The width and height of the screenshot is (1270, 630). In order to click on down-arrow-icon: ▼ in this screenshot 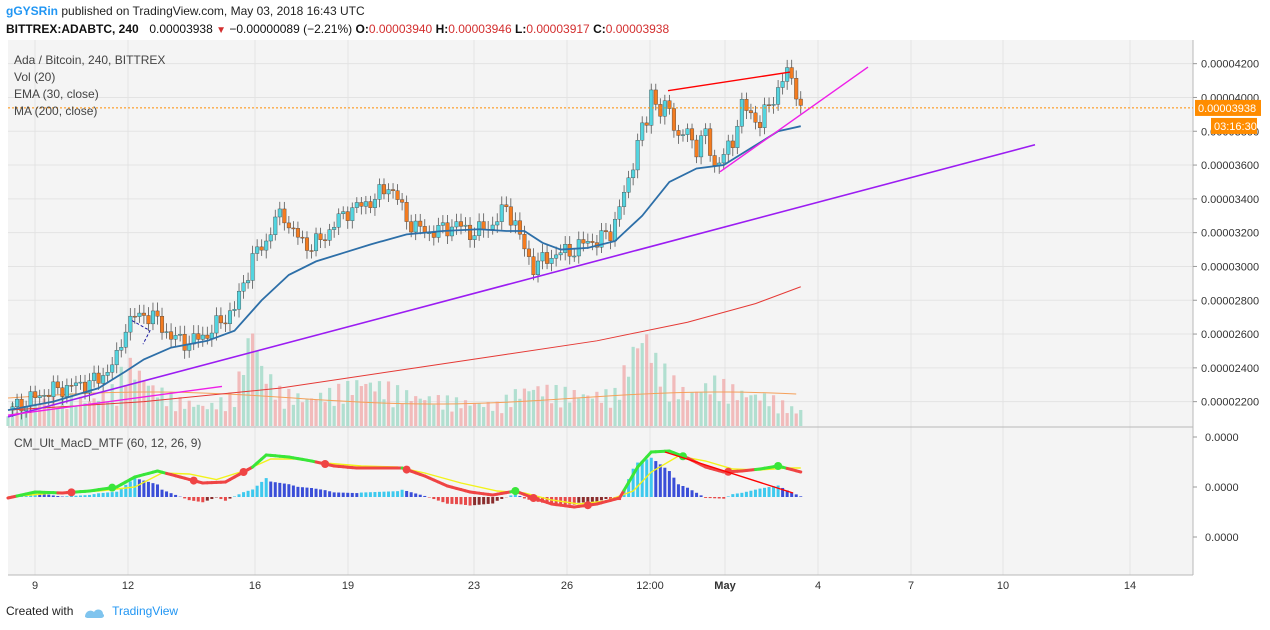, I will do `click(221, 30)`.